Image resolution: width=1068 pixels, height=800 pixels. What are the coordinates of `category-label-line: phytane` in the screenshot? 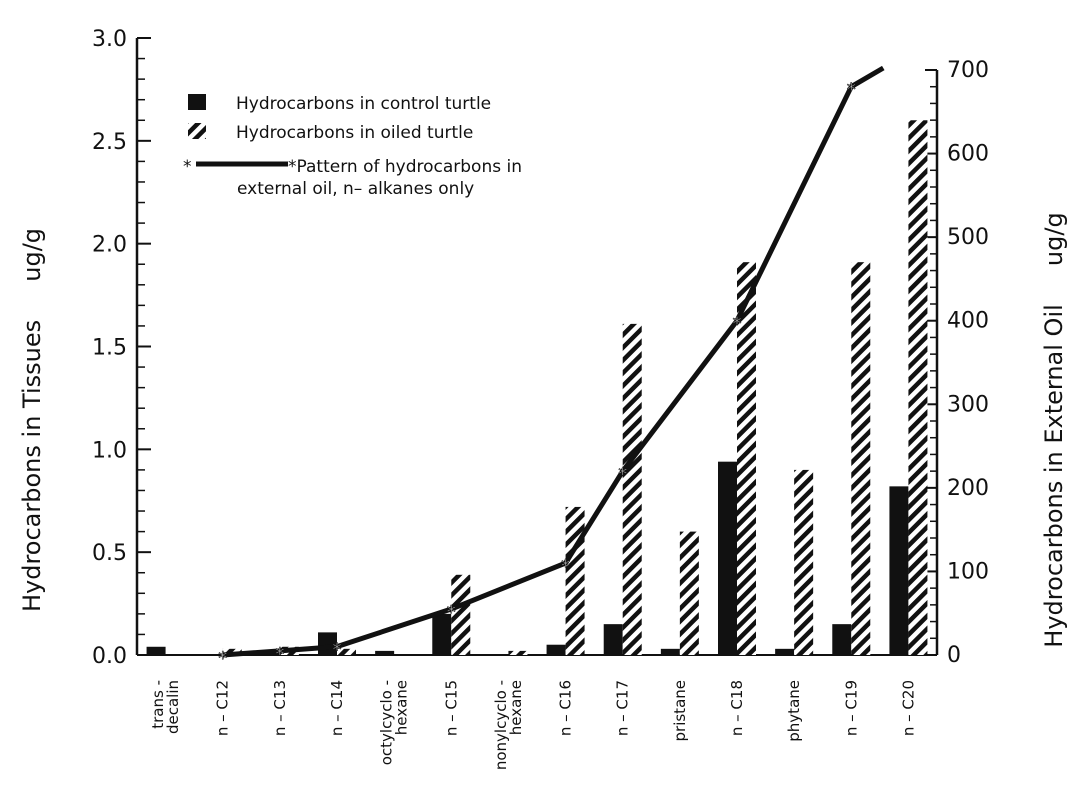 It's located at (794, 711).